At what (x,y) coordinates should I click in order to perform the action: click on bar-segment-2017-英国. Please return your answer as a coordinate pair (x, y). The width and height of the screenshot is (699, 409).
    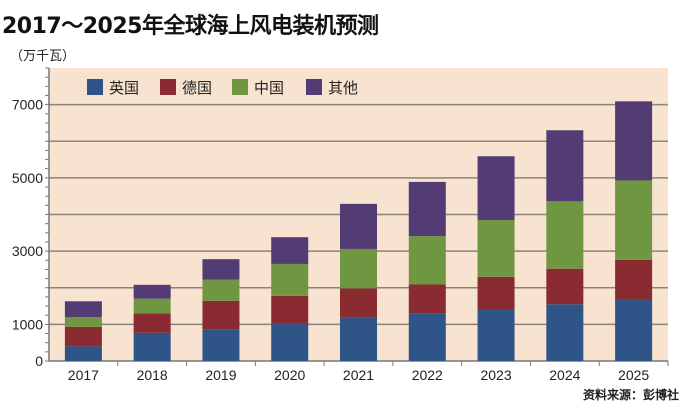
    Looking at the image, I should click on (83, 353).